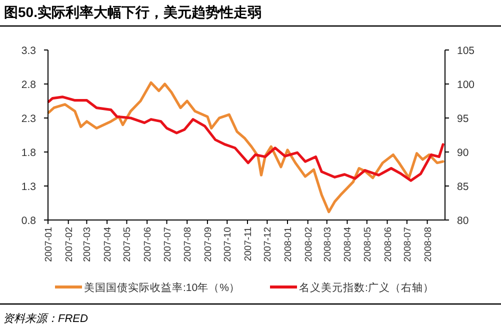 The image size is (501, 333). Describe the element at coordinates (228, 244) in the screenshot. I see `x-tick-label: 2007-10` at that location.